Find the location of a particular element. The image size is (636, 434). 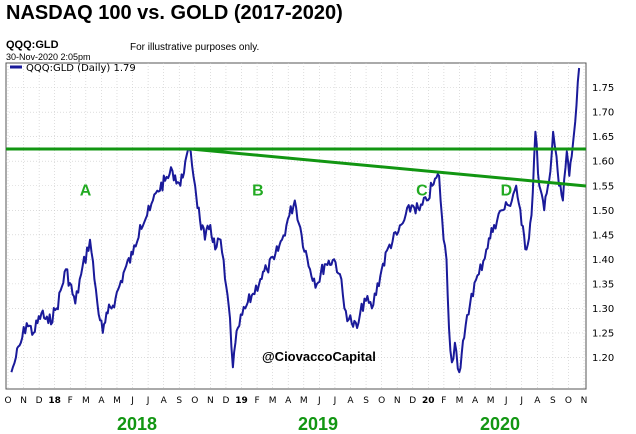

trendlines is located at coordinates (296, 167).